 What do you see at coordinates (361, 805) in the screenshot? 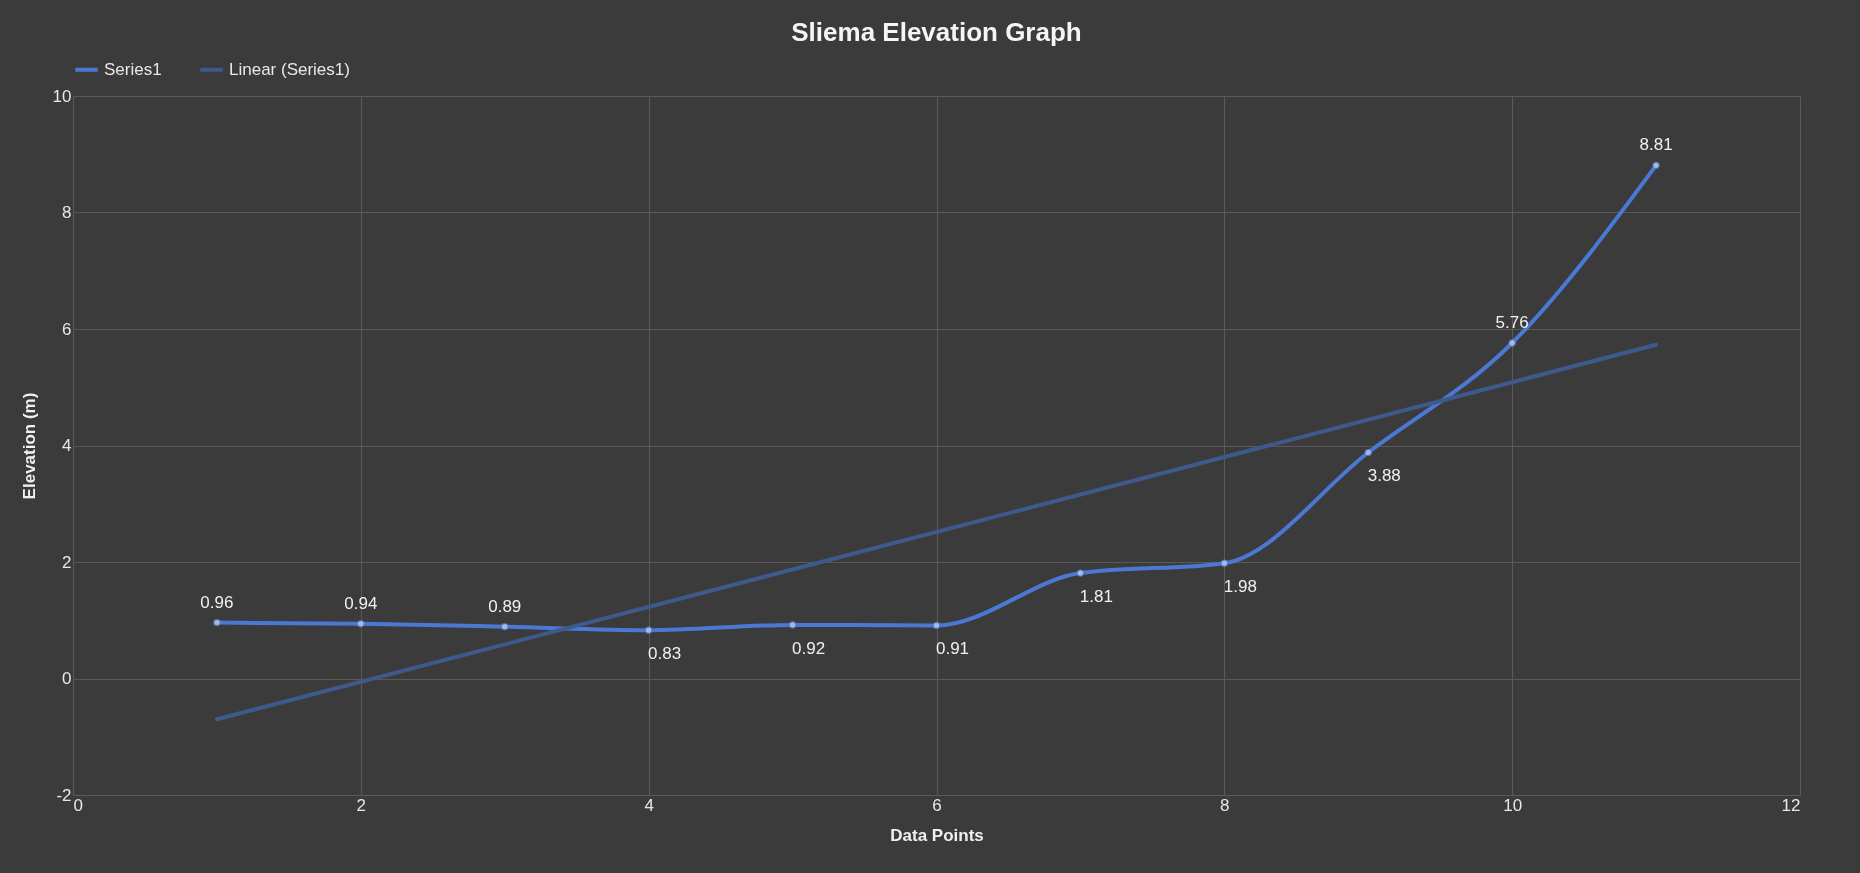
I see `x-tick-label: 2` at bounding box center [361, 805].